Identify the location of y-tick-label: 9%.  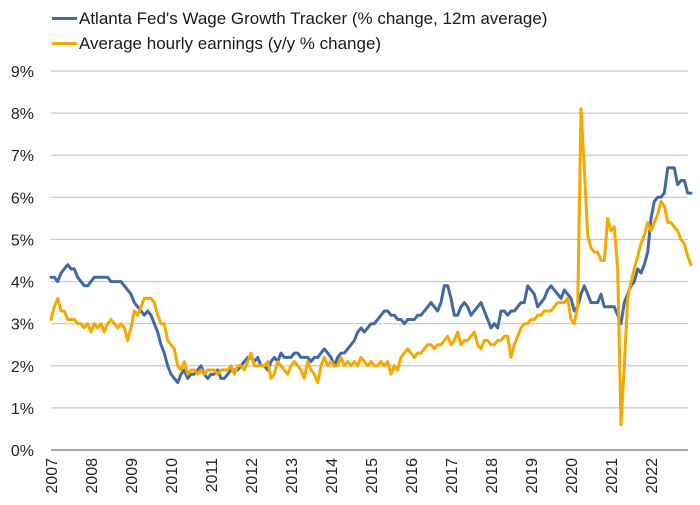
(22, 72).